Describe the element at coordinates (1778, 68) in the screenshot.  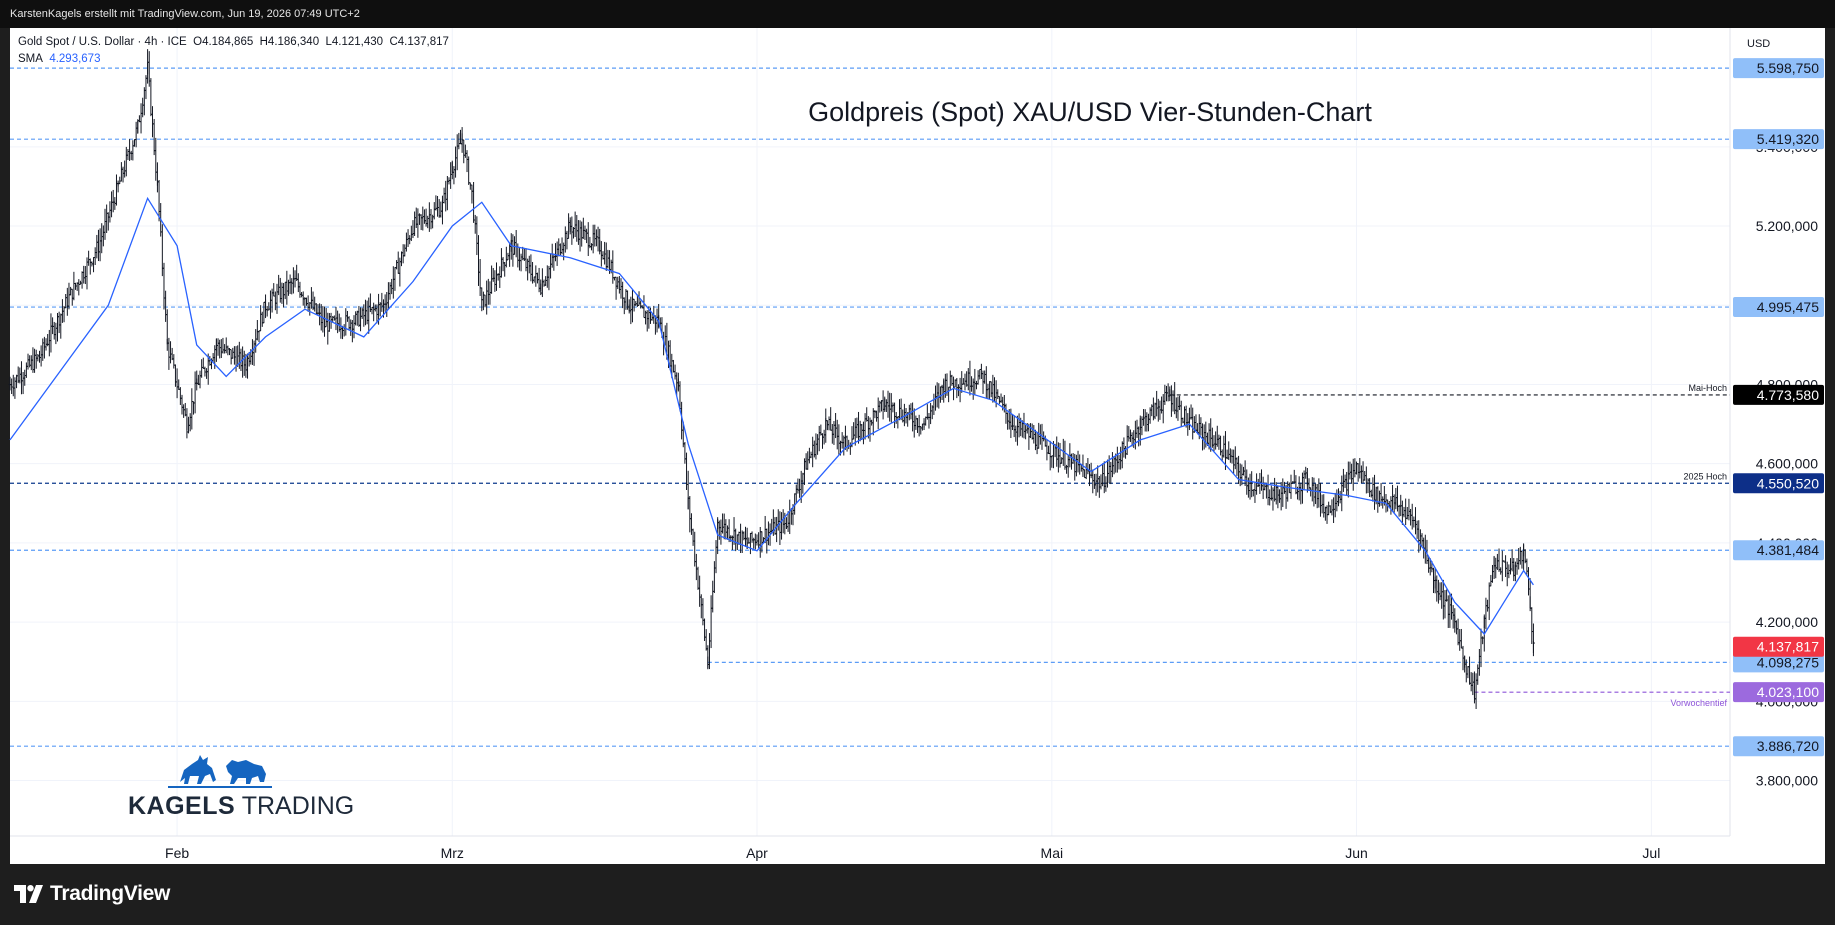
I see `level-badge: 5.598,750` at that location.